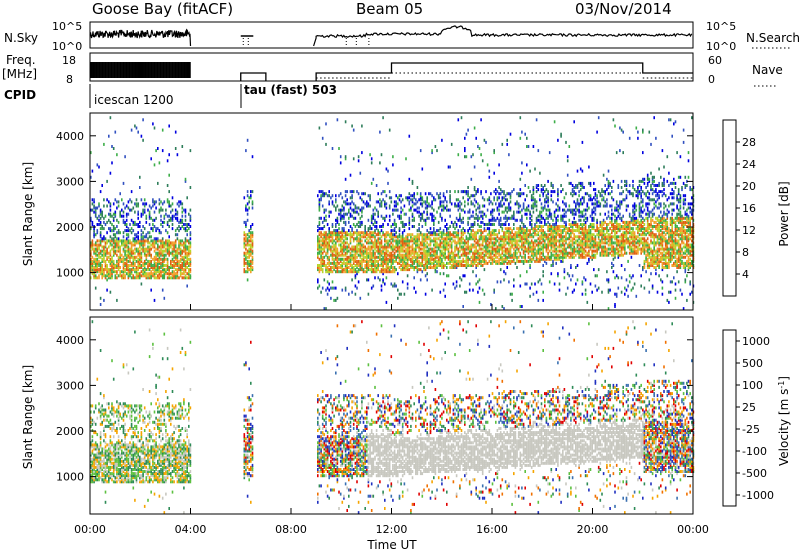  Describe the element at coordinates (69, 60) in the screenshot. I see `freq-left-tick-top: 18` at that location.